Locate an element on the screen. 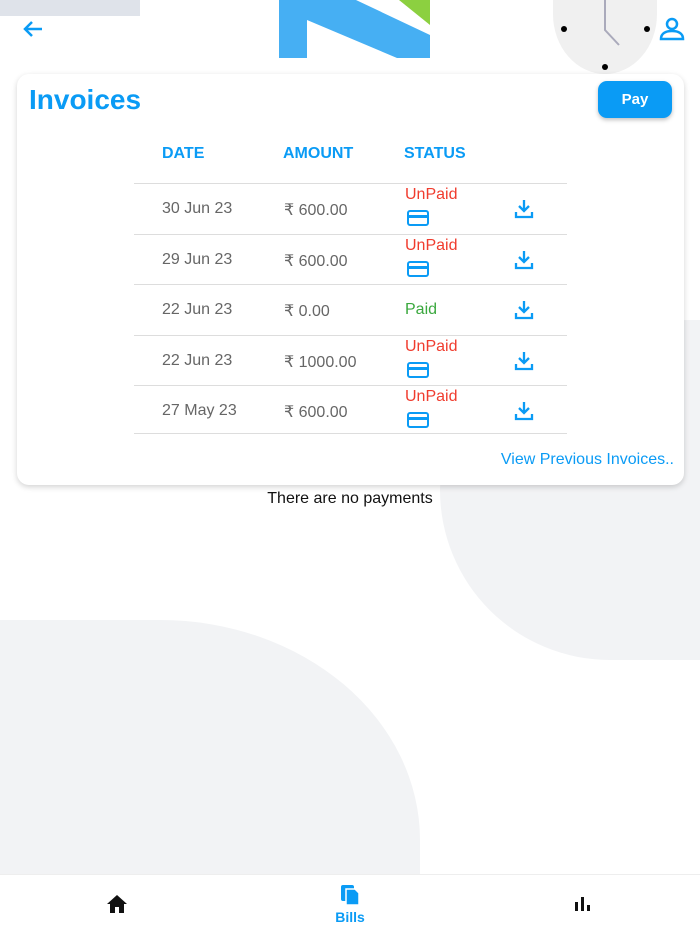  bg-shape is located at coordinates (70, 8).